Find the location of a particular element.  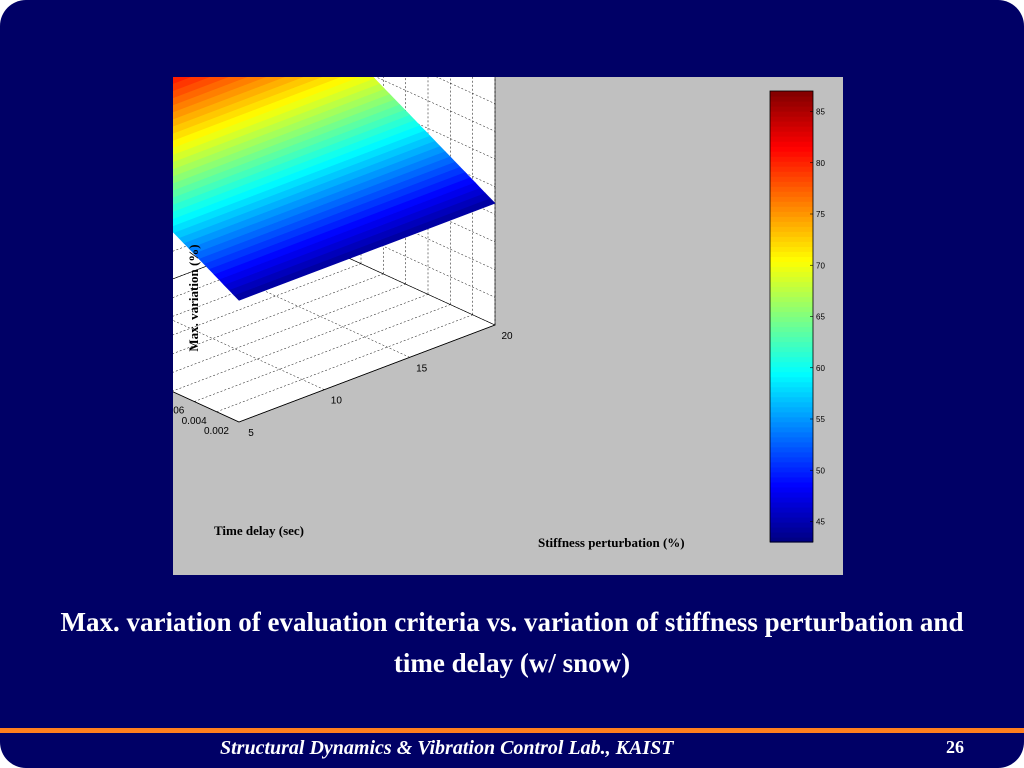

z-axis-label: Max. variation (%) is located at coordinates (193, 297).